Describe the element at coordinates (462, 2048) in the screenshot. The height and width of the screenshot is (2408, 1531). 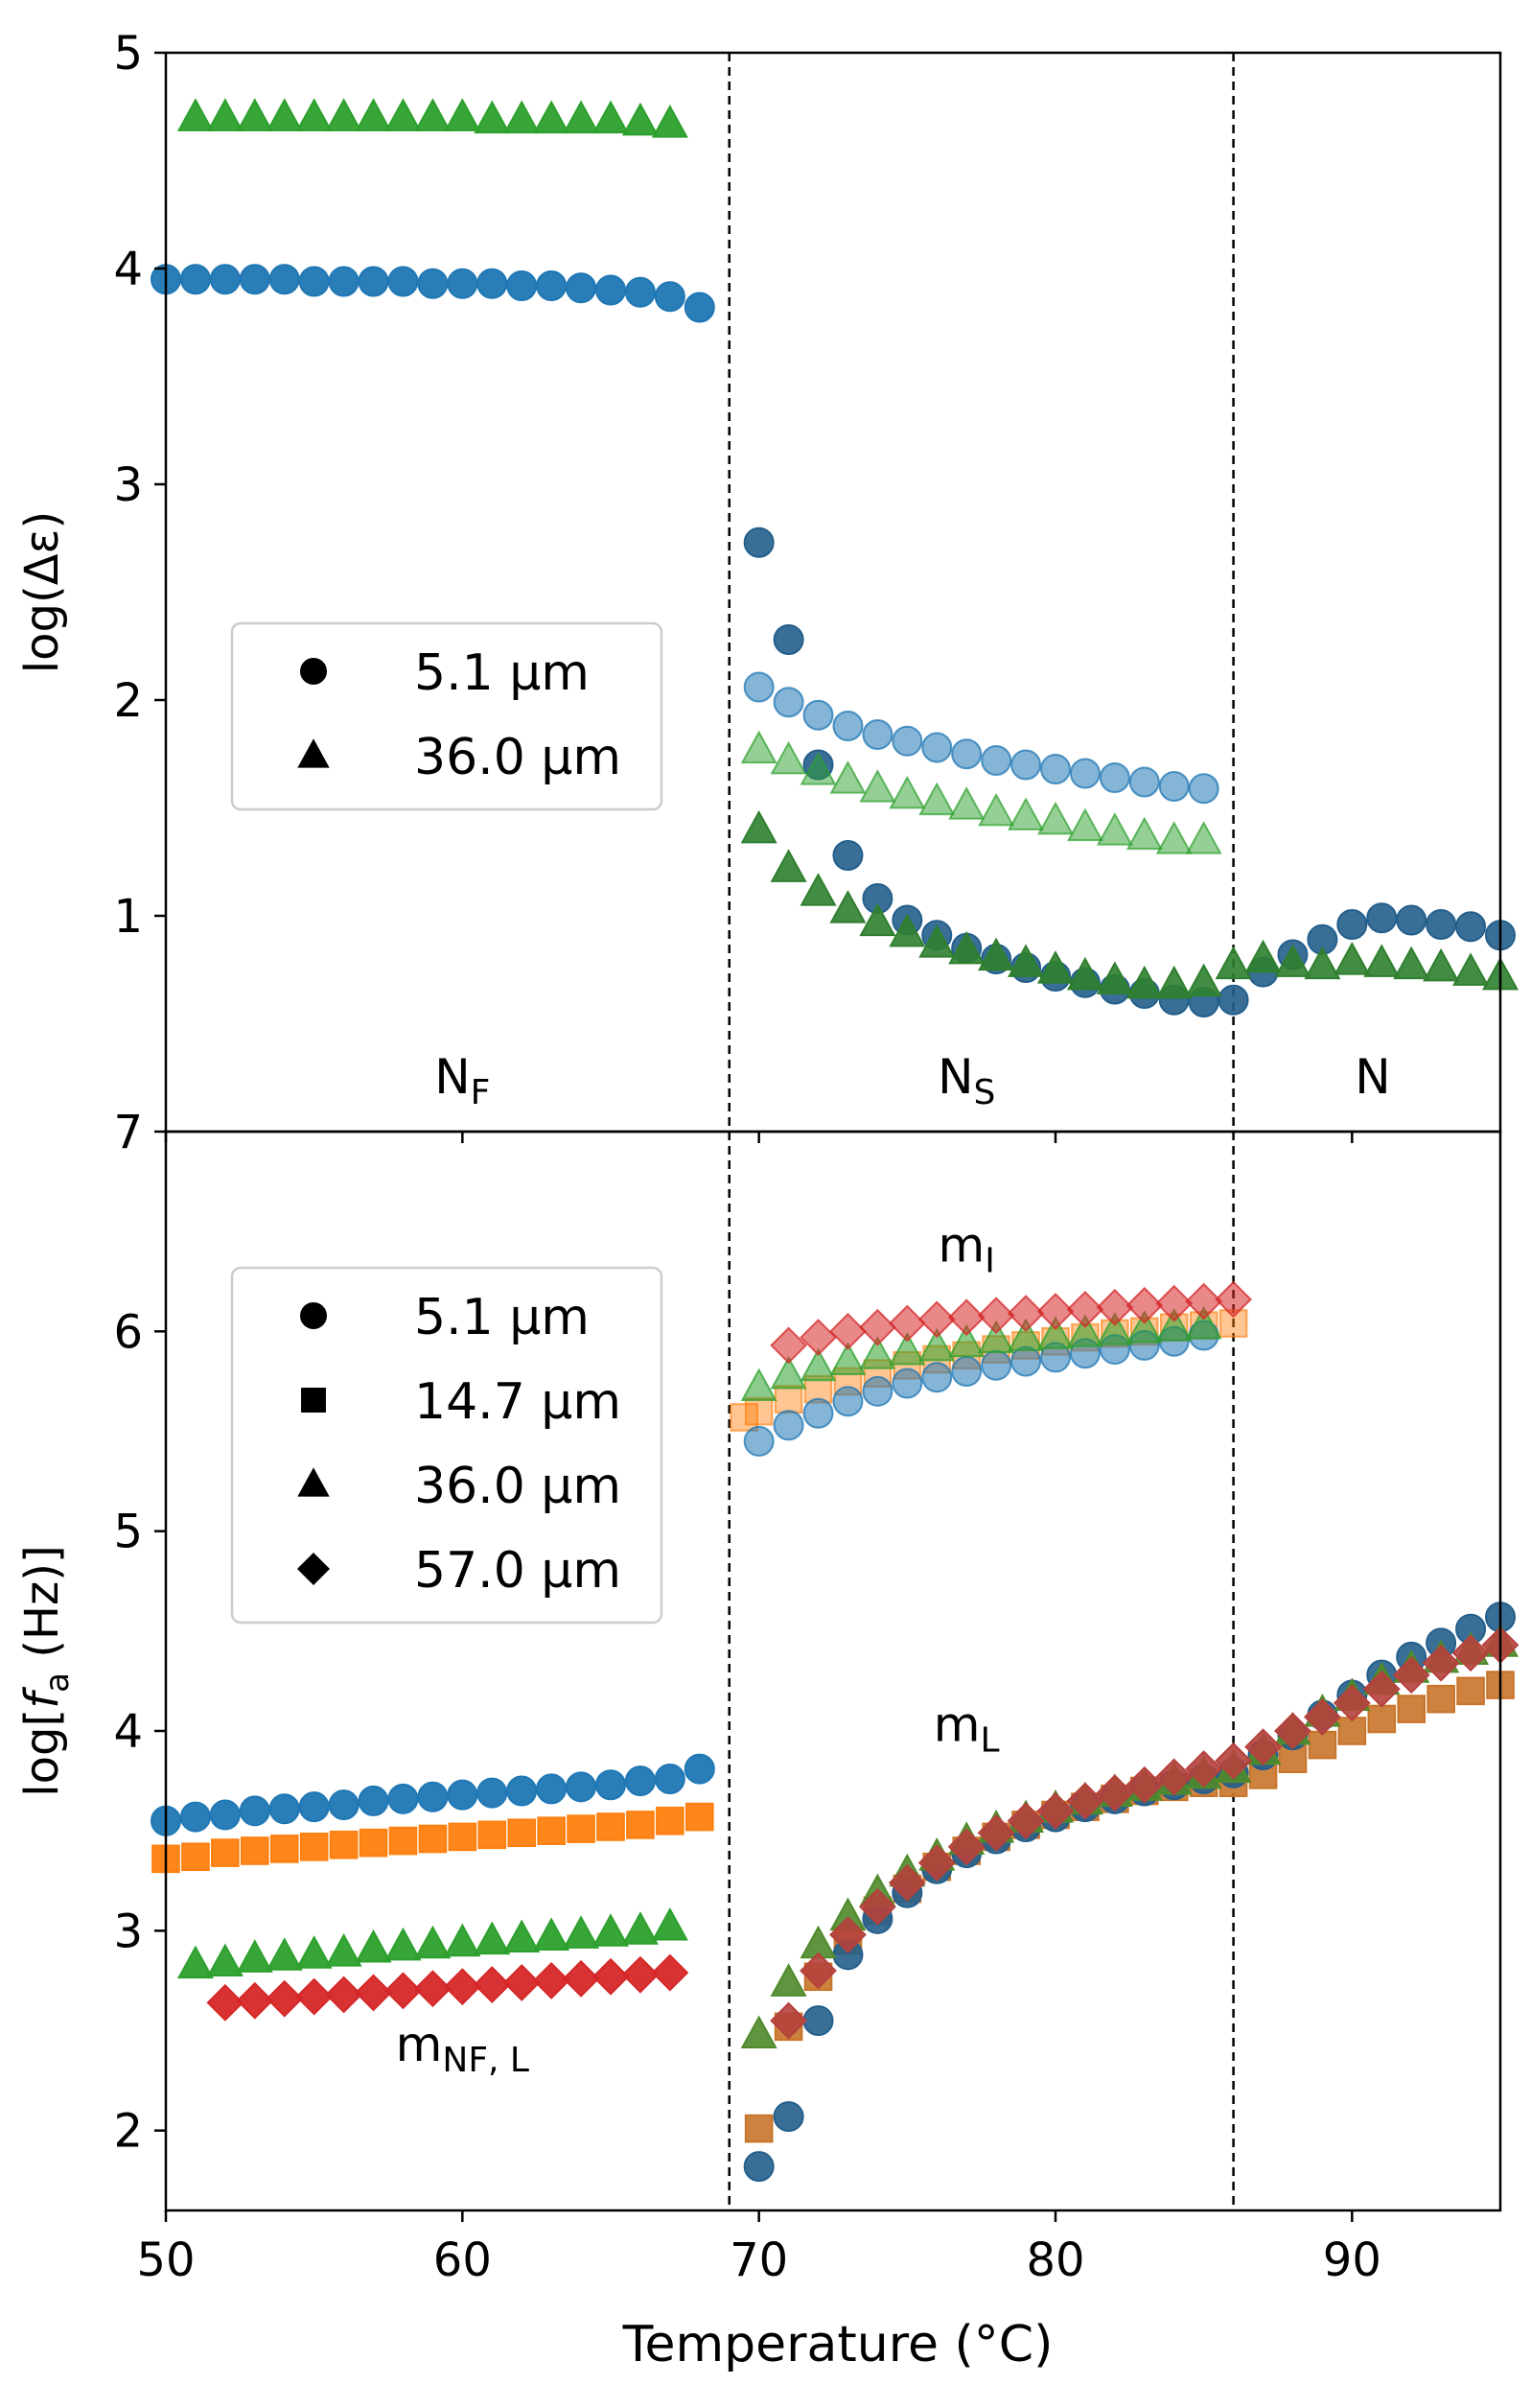
I see `mode-annotation: mNF, L` at that location.